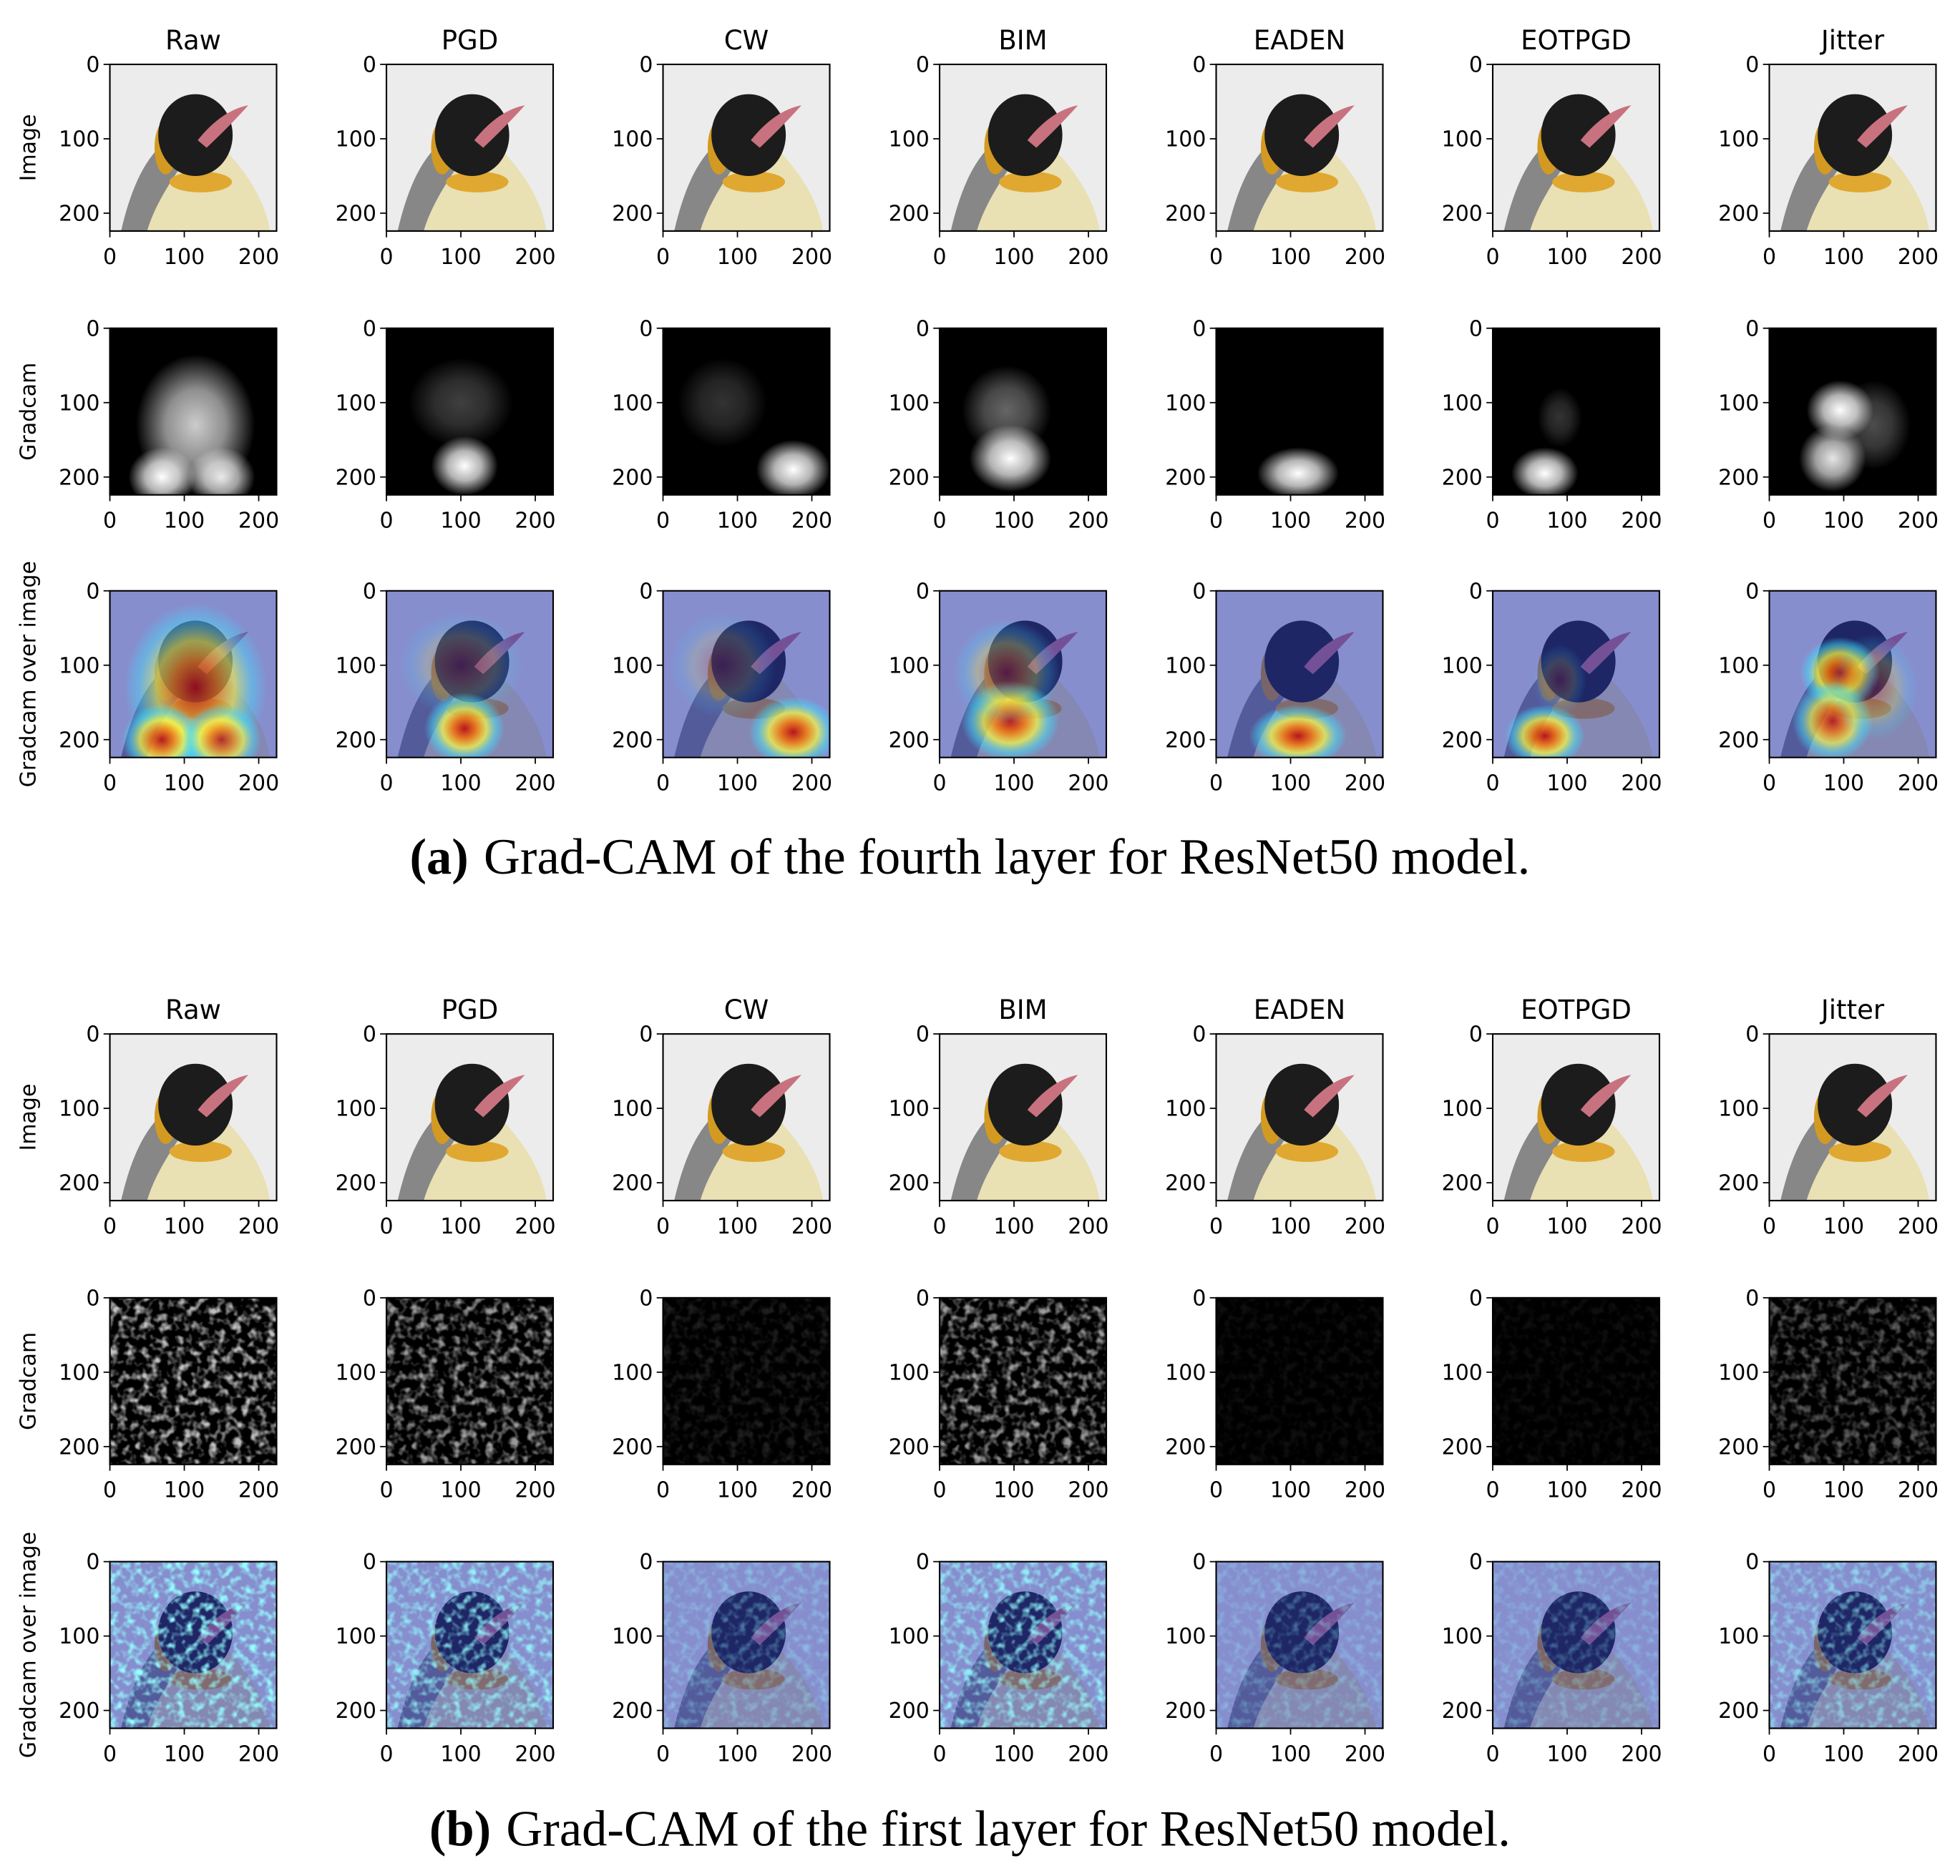  Describe the element at coordinates (28, 1645) in the screenshot. I see `row-label: Gradcam over image` at that location.